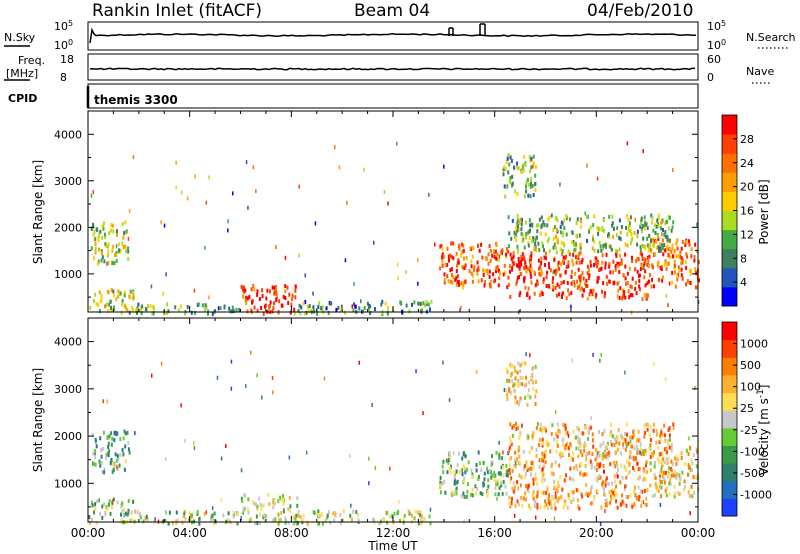  I want to click on power-ylabel: Slant Range [km], so click(38, 212).